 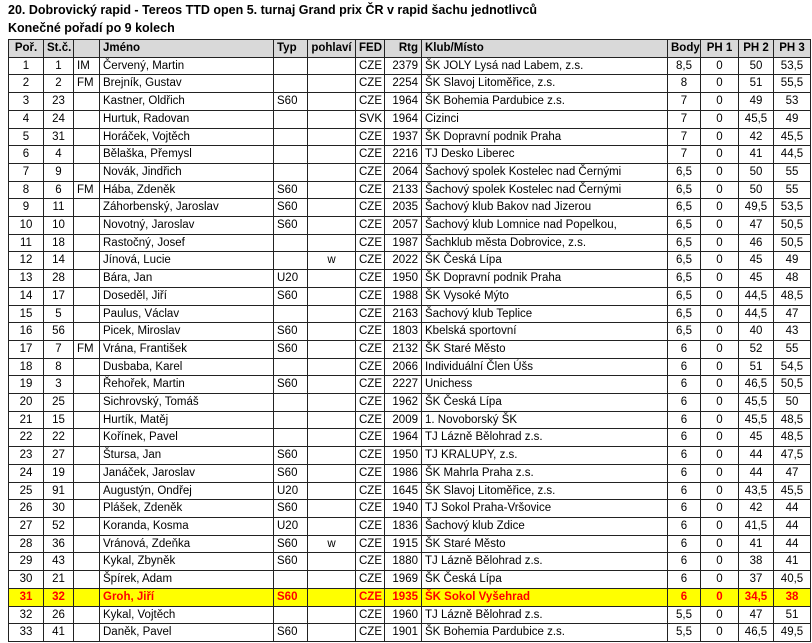 I want to click on cell-rating: 1950, so click(x=403, y=278).